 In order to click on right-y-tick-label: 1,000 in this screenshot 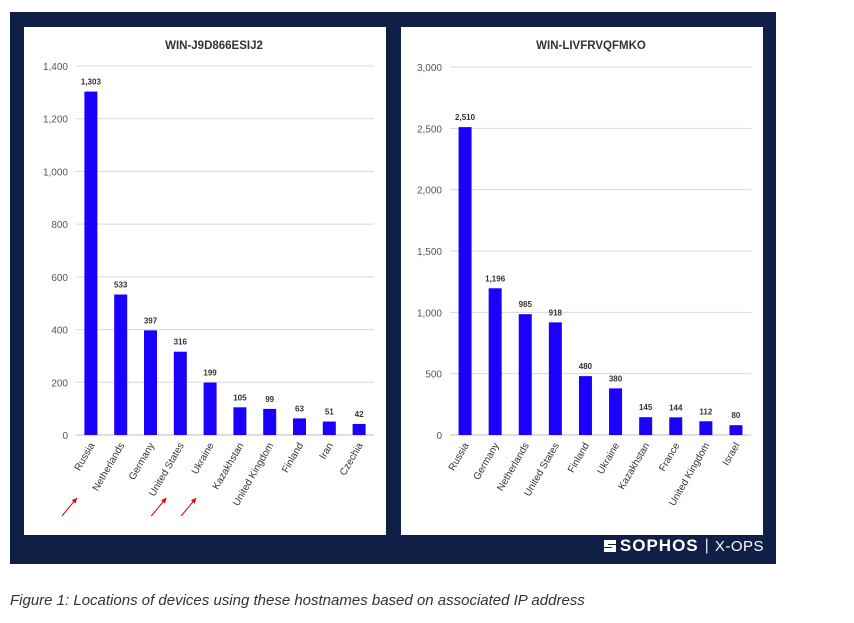, I will do `click(429, 313)`.